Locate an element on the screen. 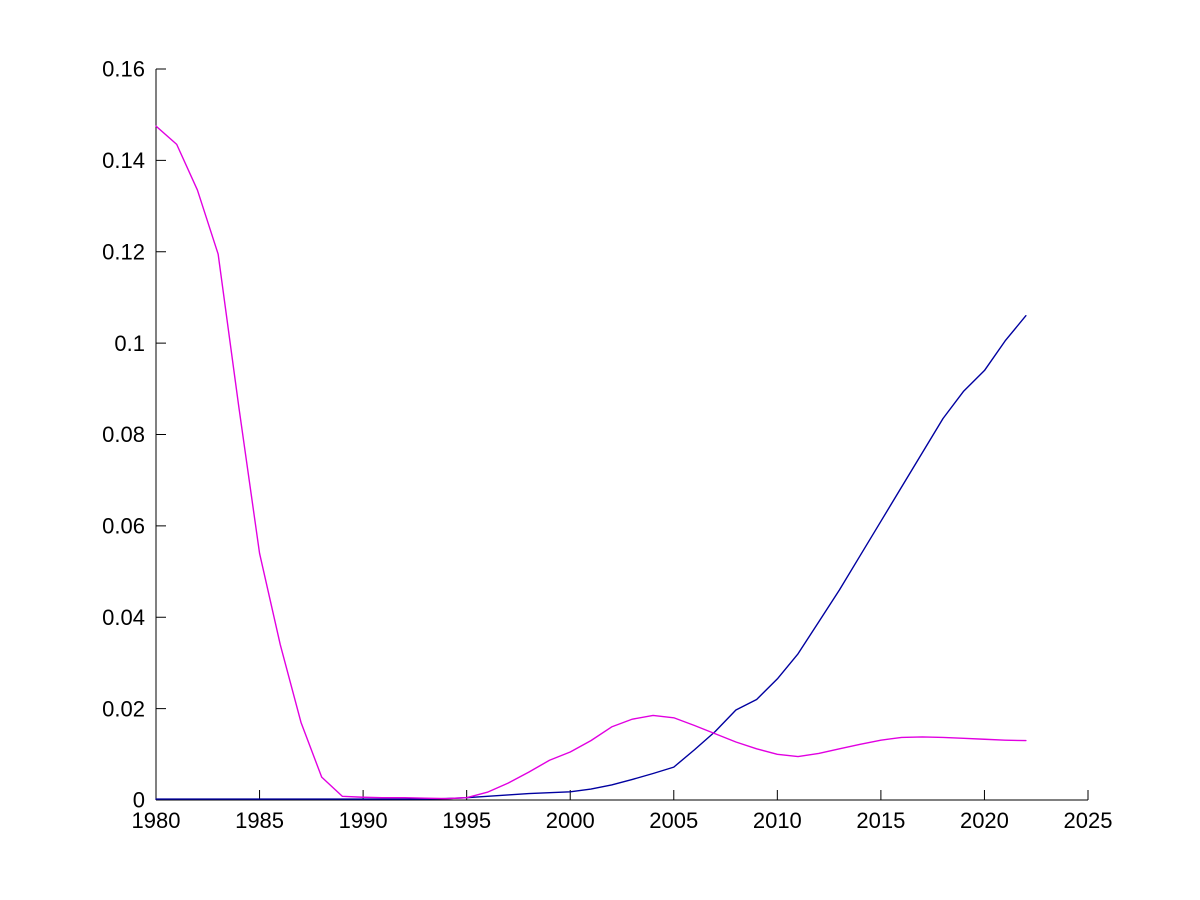 This screenshot has height=900, width=1200. x-tick-label: 1995 is located at coordinates (466, 820).